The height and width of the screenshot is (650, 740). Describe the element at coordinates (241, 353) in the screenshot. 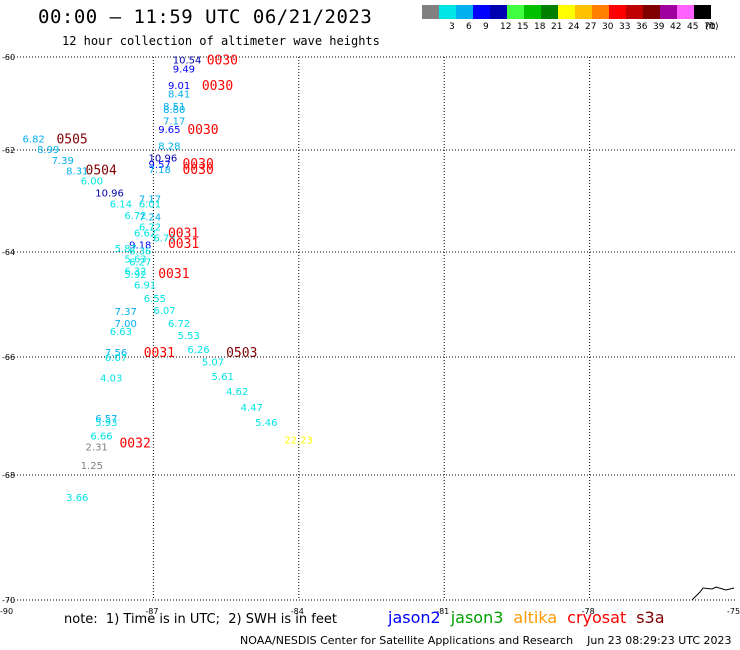

I see `pass-time-label: 0503` at that location.